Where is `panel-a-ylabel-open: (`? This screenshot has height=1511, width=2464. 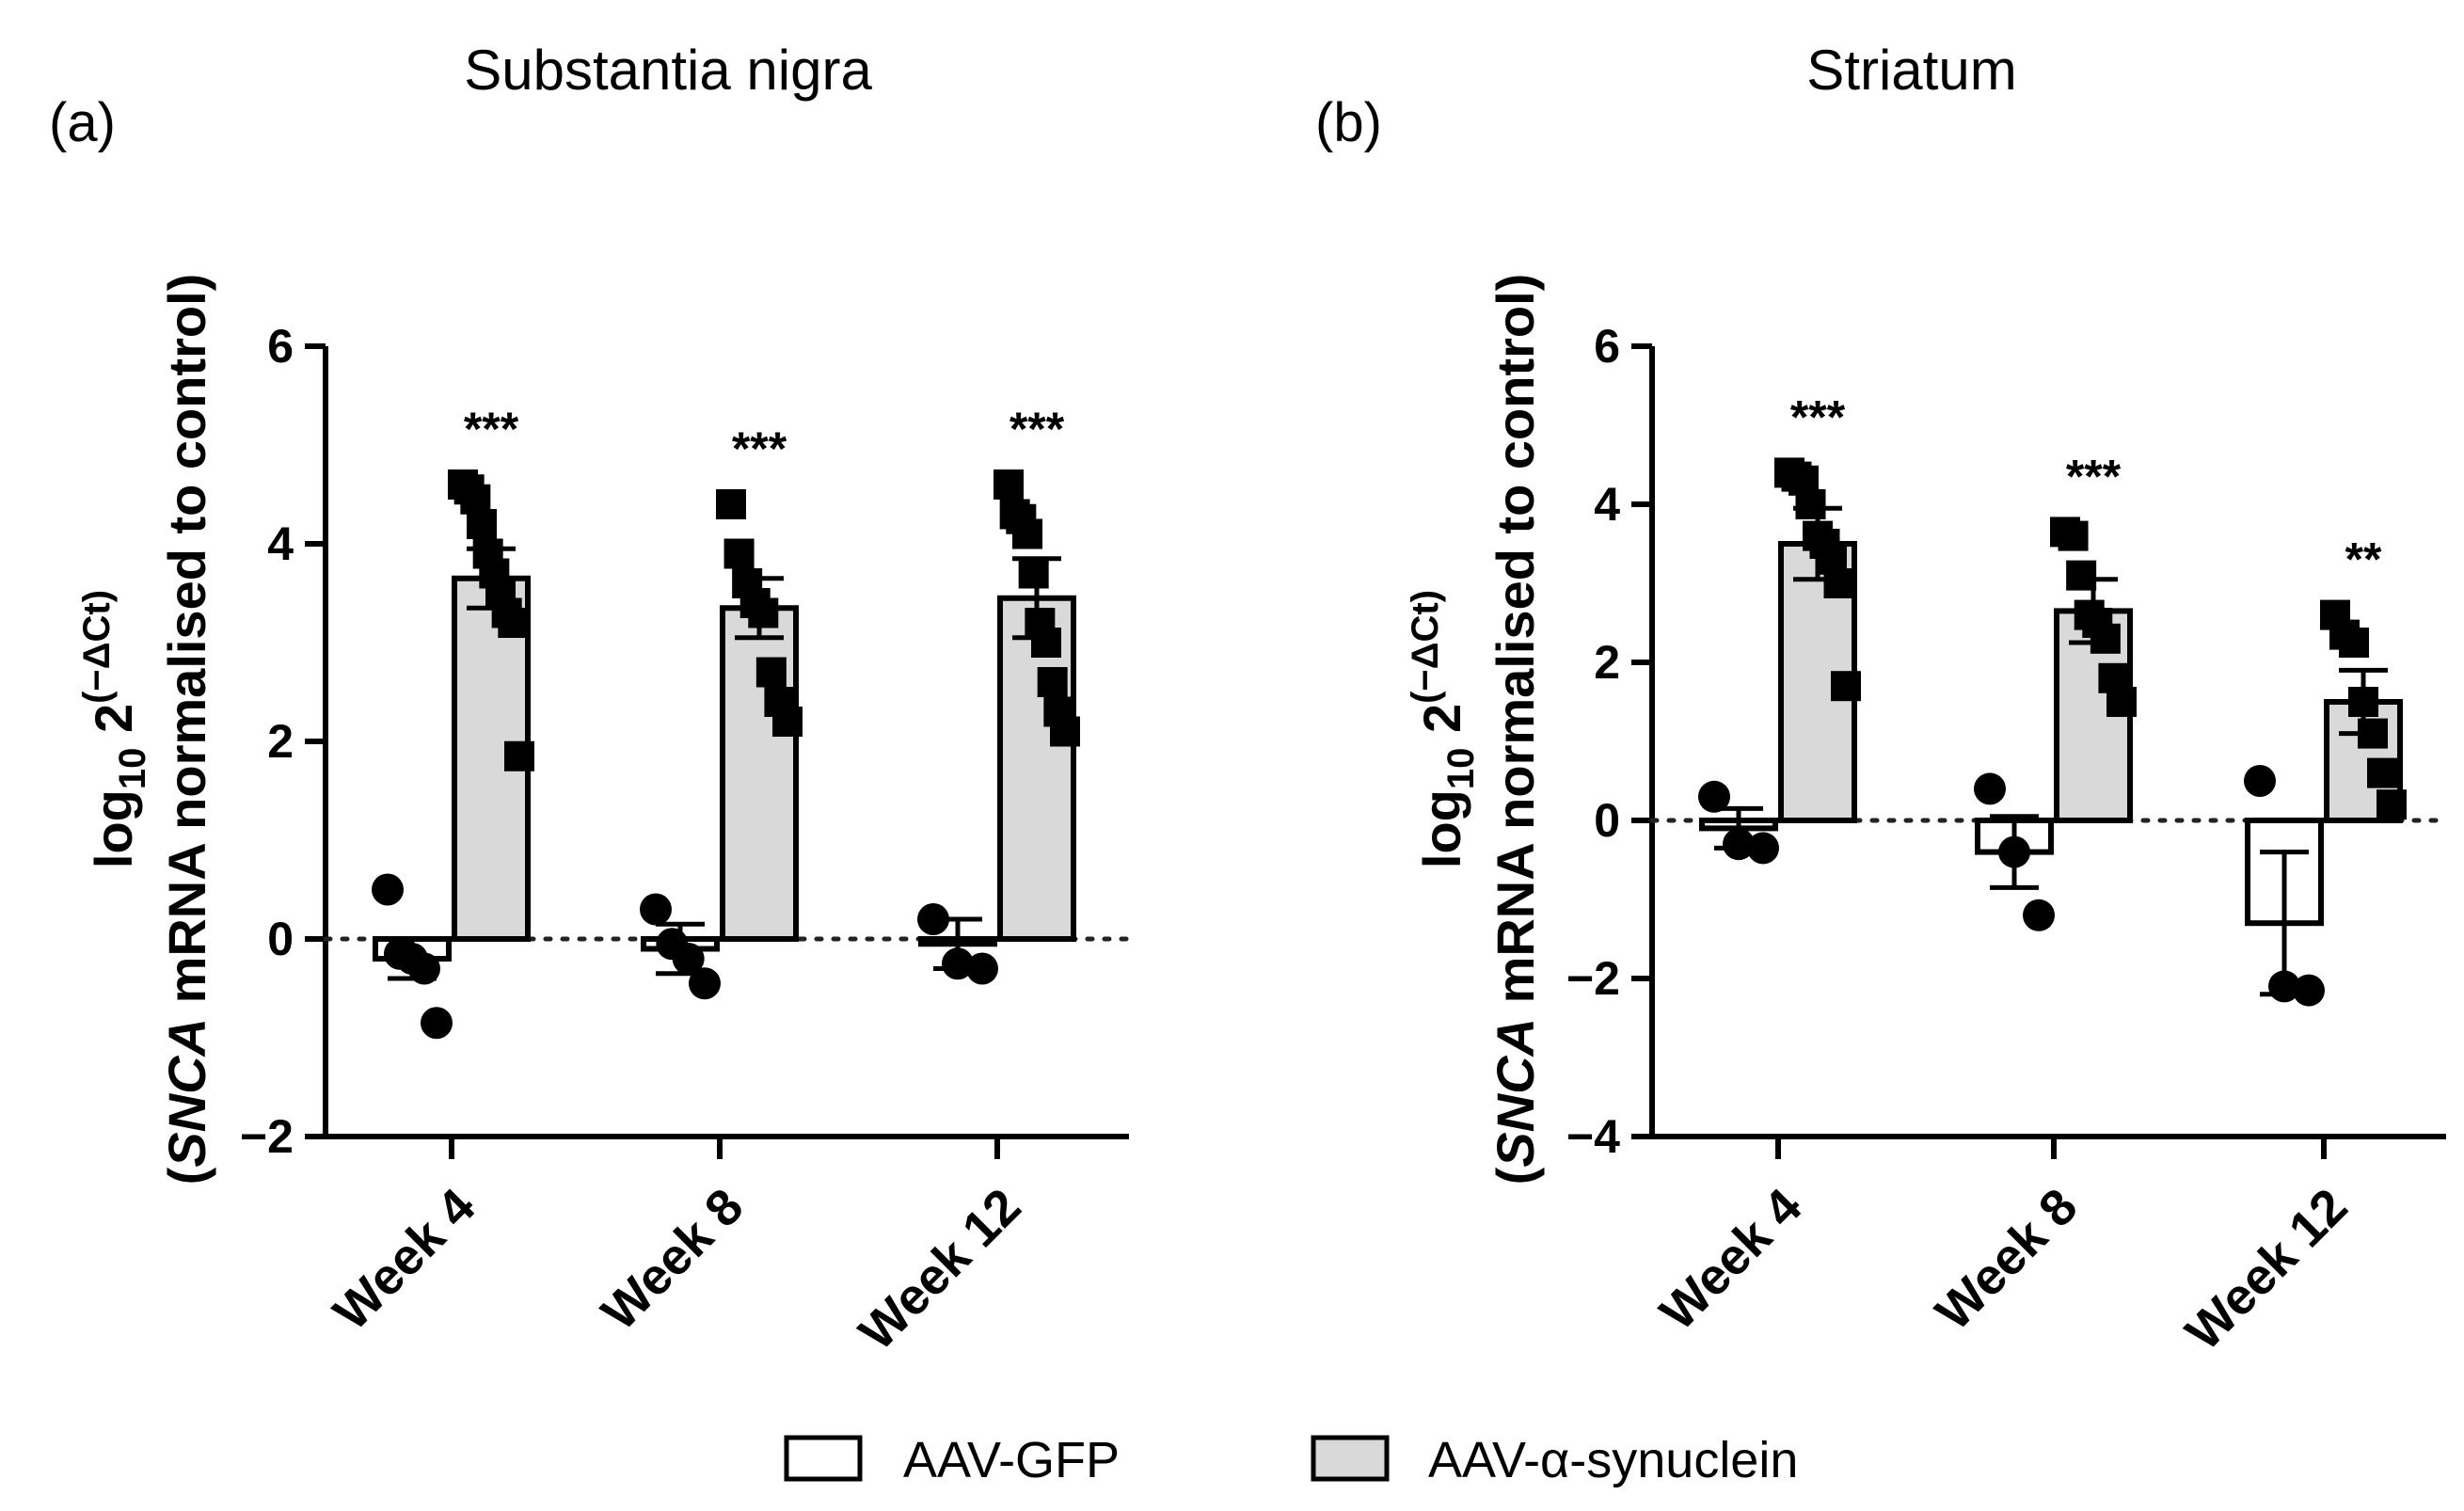 panel-a-ylabel-open: ( is located at coordinates (186, 1176).